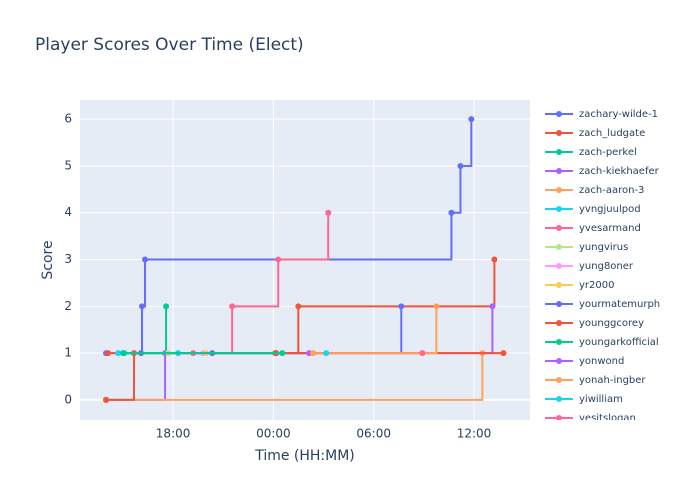 Image resolution: width=700 pixels, height=500 pixels. I want to click on legend-label: yiwilliam, so click(601, 399).